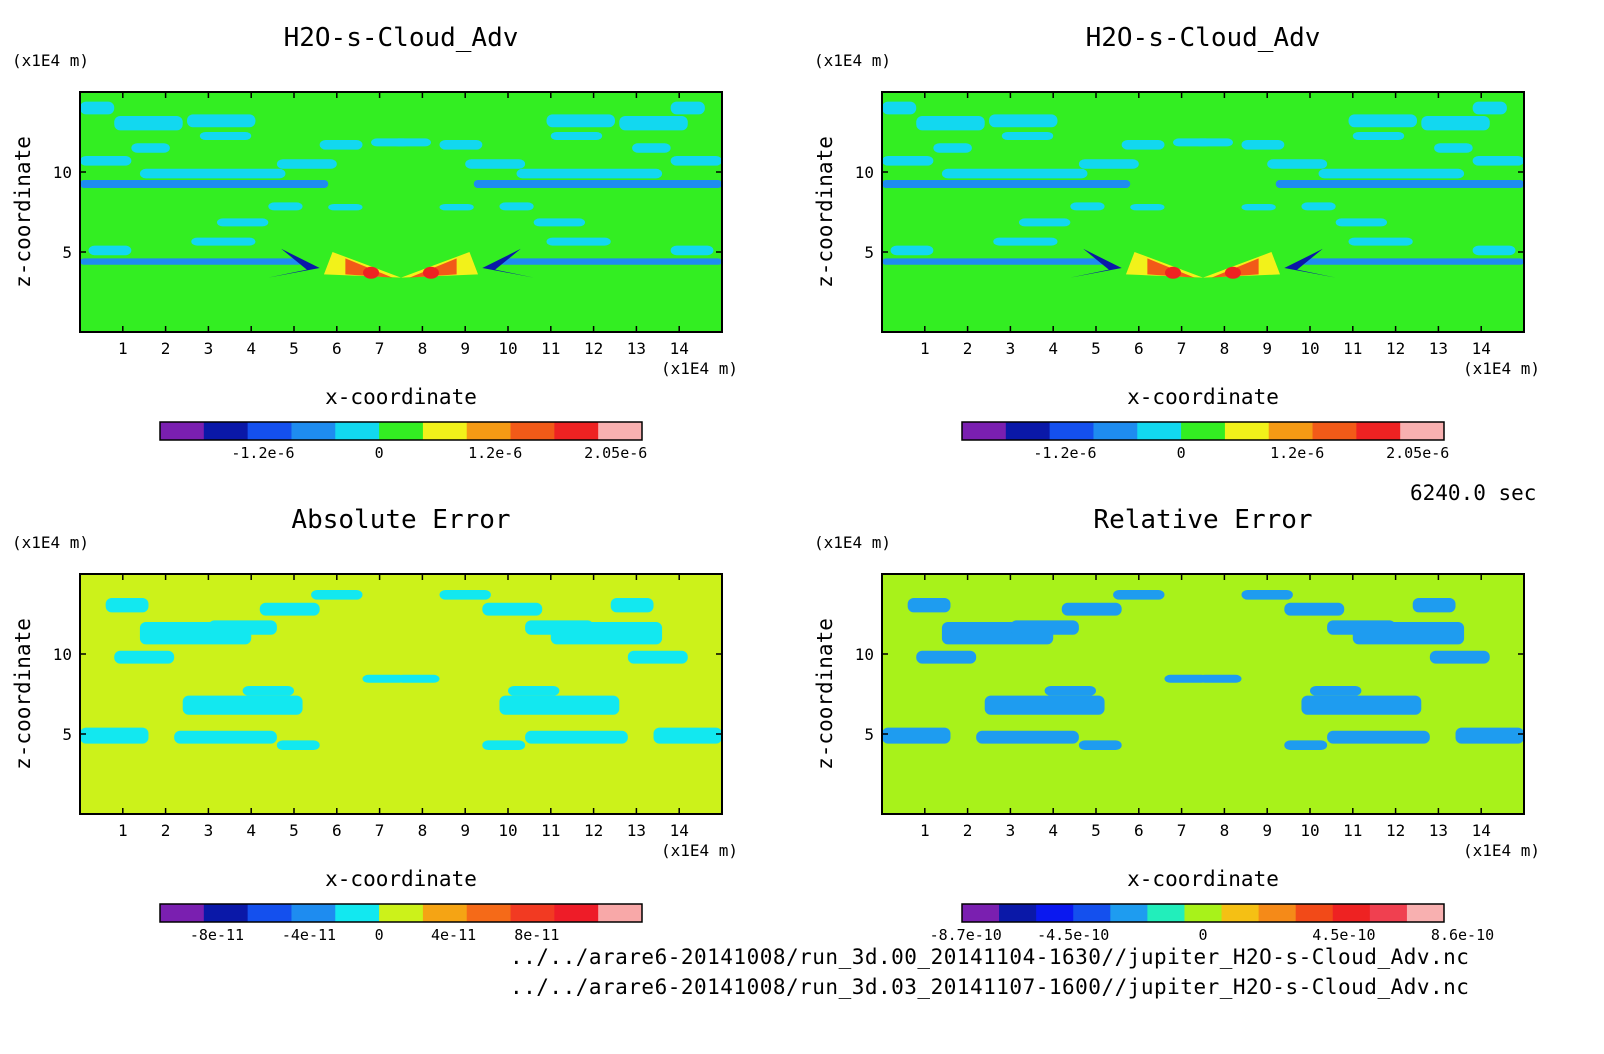 The height and width of the screenshot is (1054, 1604). Describe the element at coordinates (401, 694) in the screenshot. I see `plot-field` at that location.